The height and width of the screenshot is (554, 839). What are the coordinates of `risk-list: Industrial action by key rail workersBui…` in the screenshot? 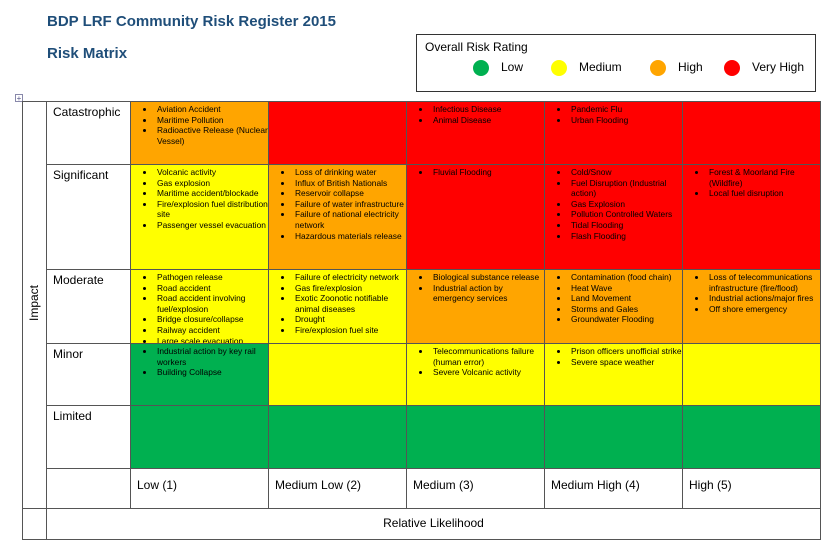 It's located at (199, 362).